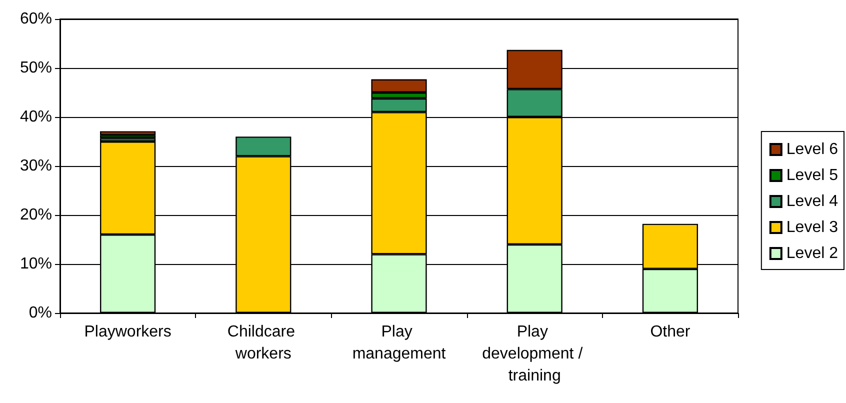 The width and height of the screenshot is (846, 403). Describe the element at coordinates (128, 332) in the screenshot. I see `x-tick-label: Playworkers` at that location.